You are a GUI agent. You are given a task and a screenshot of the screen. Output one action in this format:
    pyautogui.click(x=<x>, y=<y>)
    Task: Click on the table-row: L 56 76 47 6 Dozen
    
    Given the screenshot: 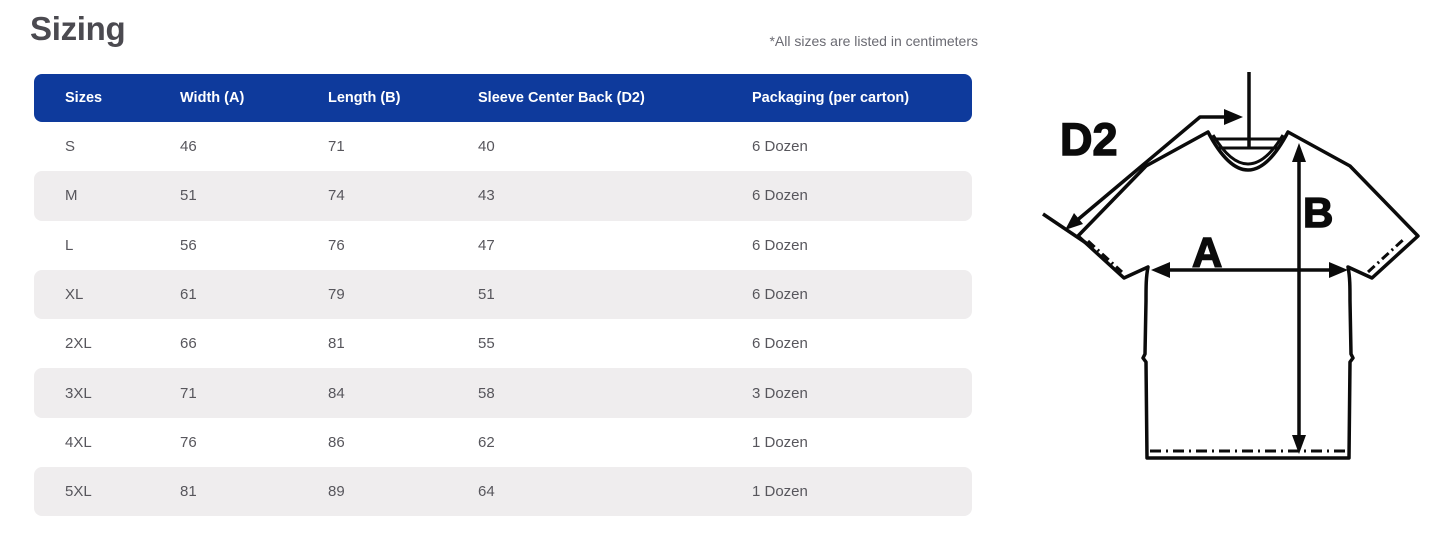 What is the action you would take?
    pyautogui.click(x=503, y=245)
    